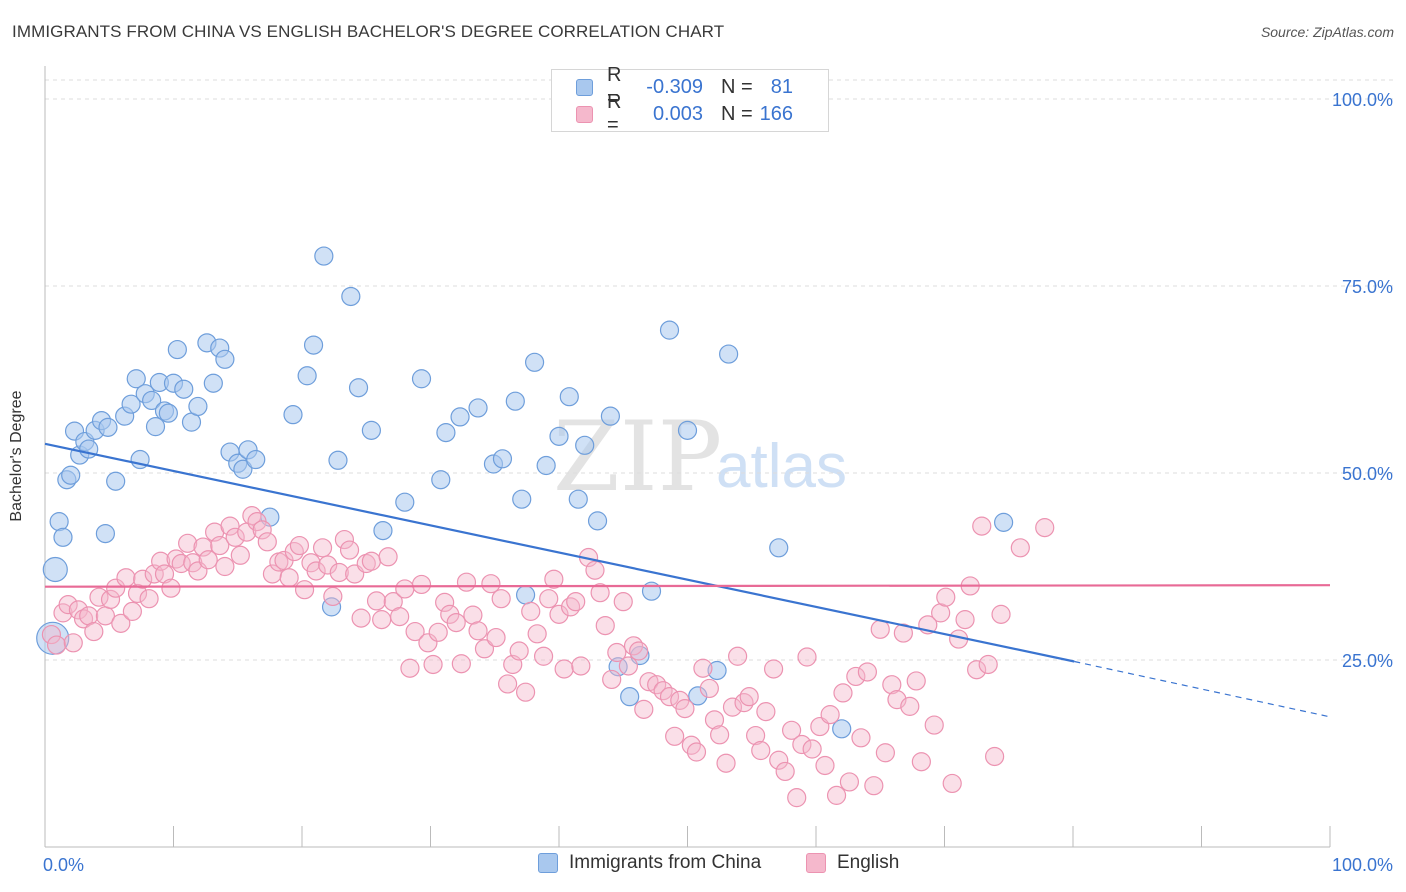  I want to click on legend-n-value: 166, so click(776, 113).